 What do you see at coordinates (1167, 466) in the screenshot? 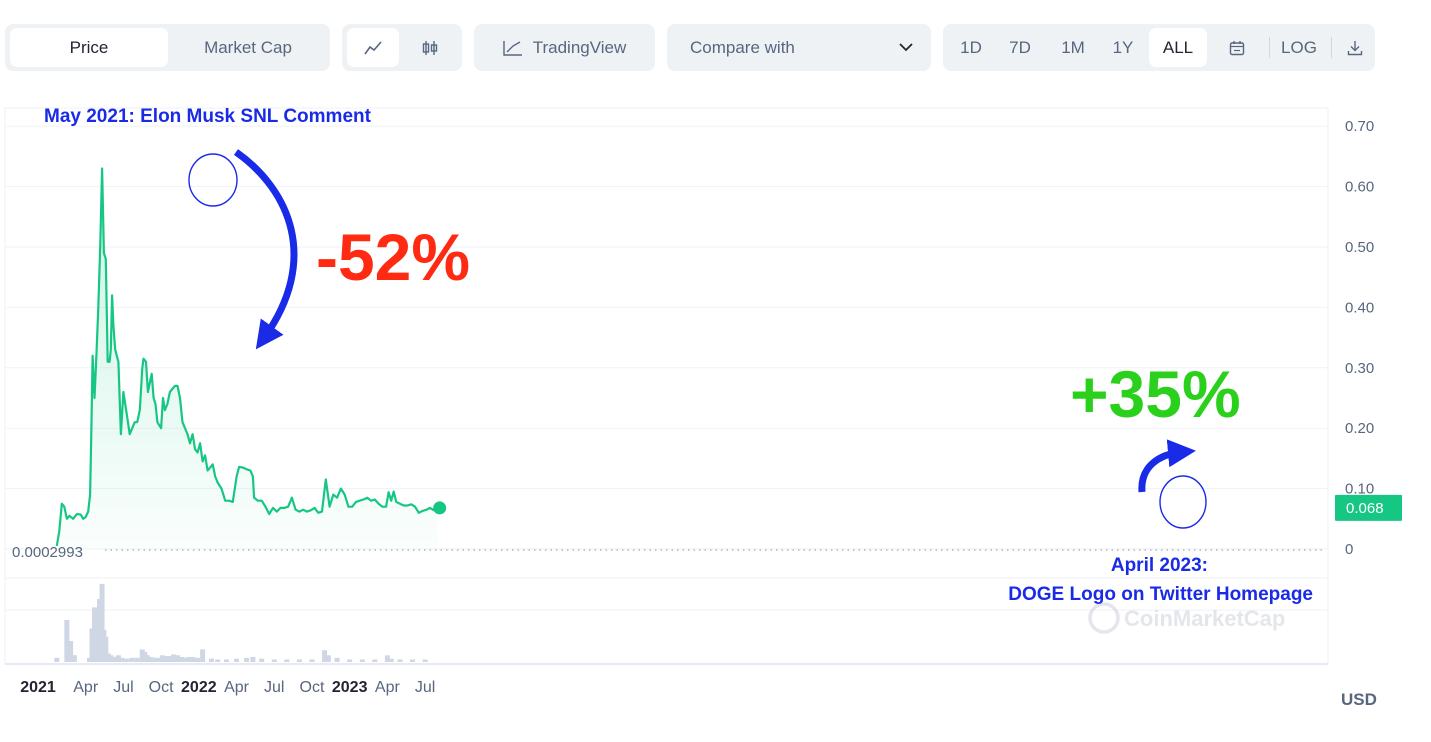
I see `rise-arrow` at bounding box center [1167, 466].